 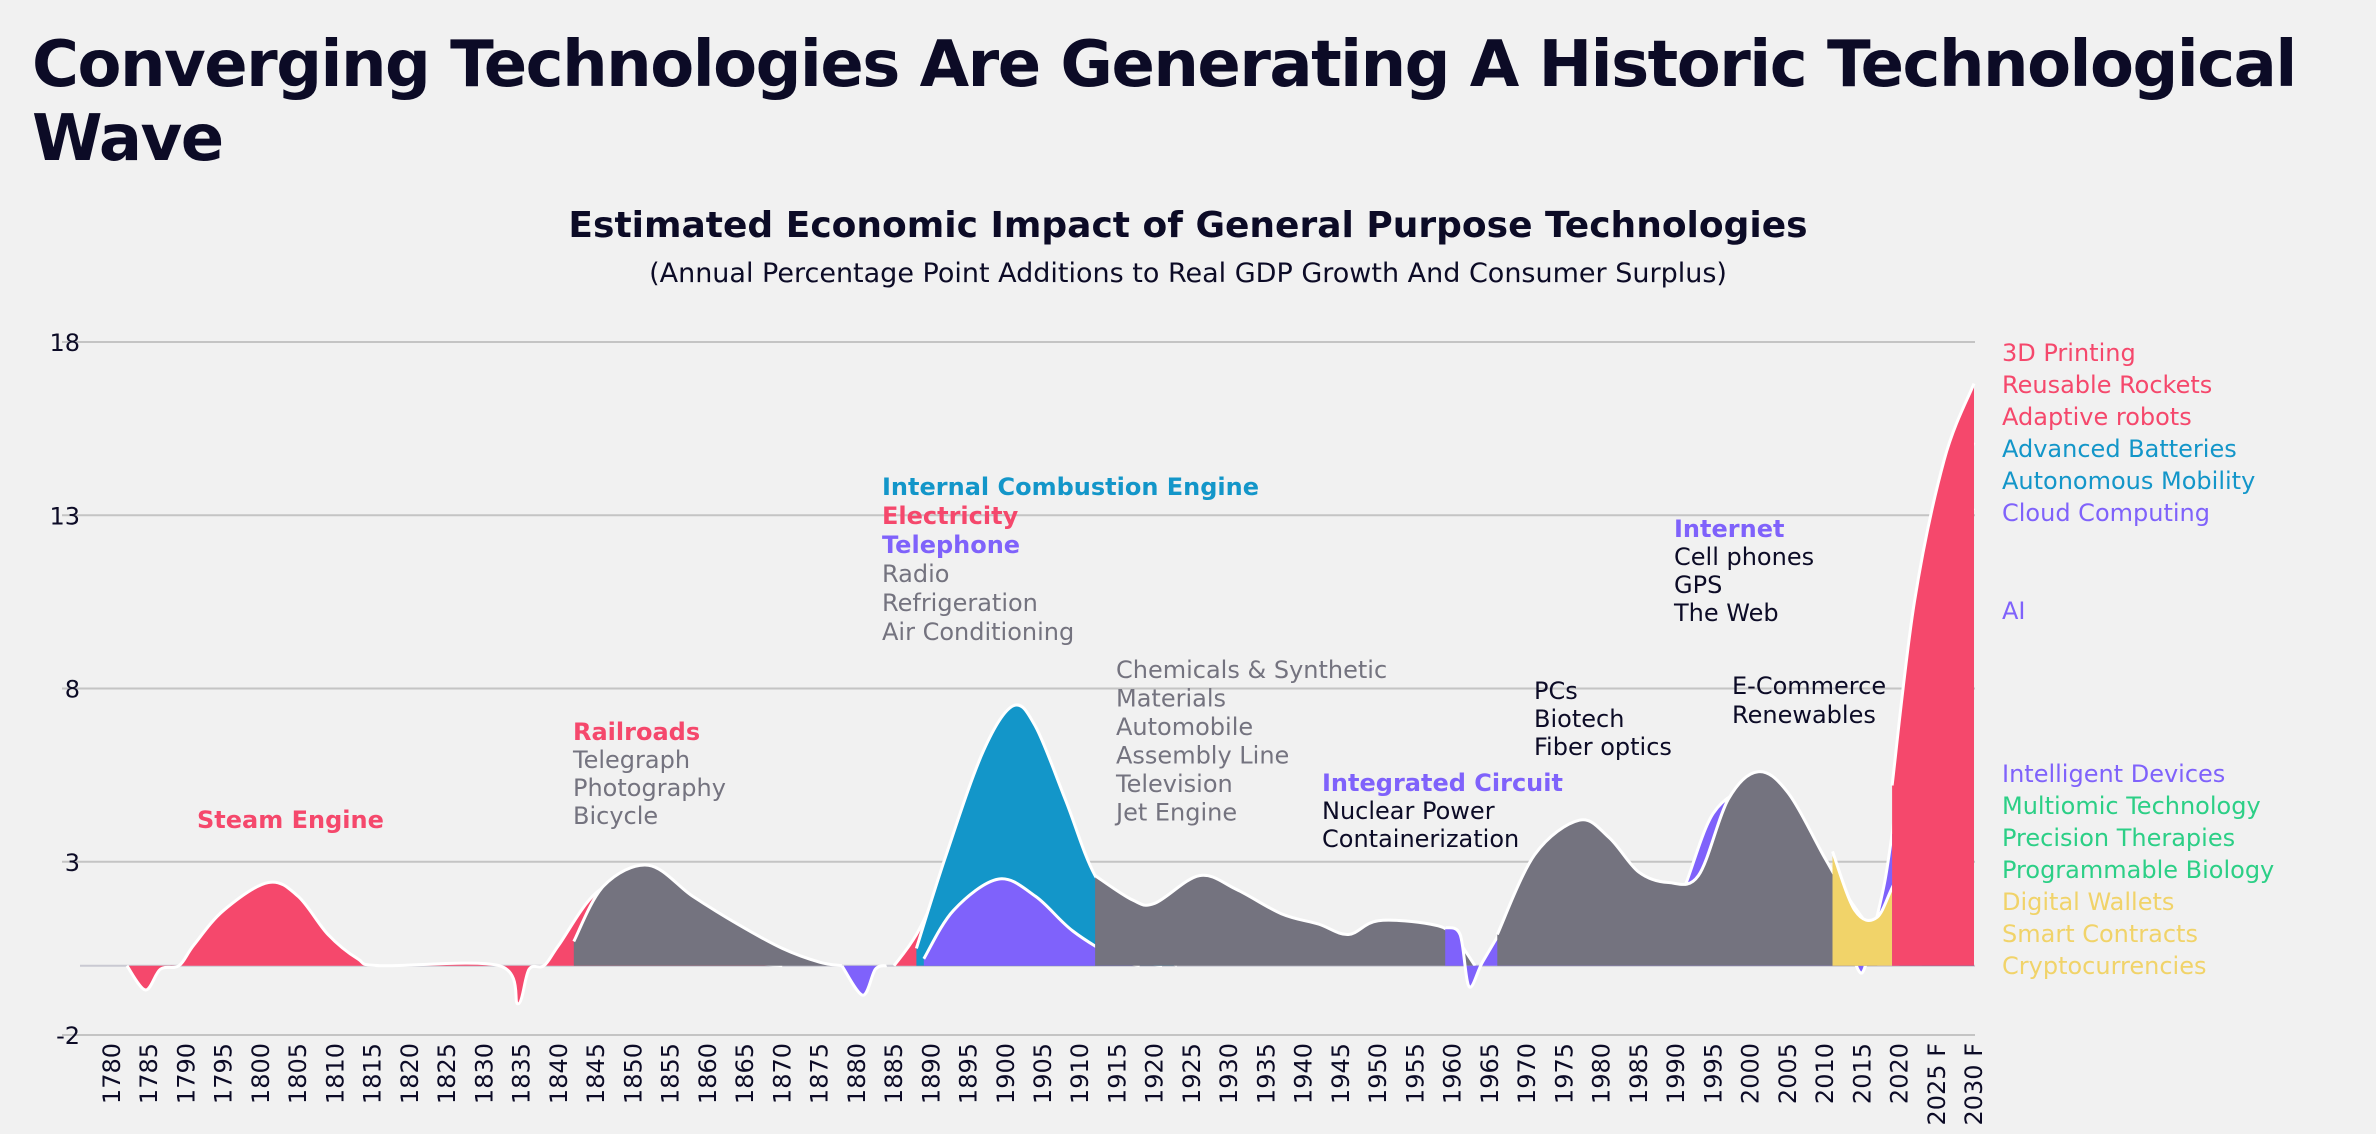 What do you see at coordinates (149, 1073) in the screenshot?
I see `x-tick-label-1: 1785` at bounding box center [149, 1073].